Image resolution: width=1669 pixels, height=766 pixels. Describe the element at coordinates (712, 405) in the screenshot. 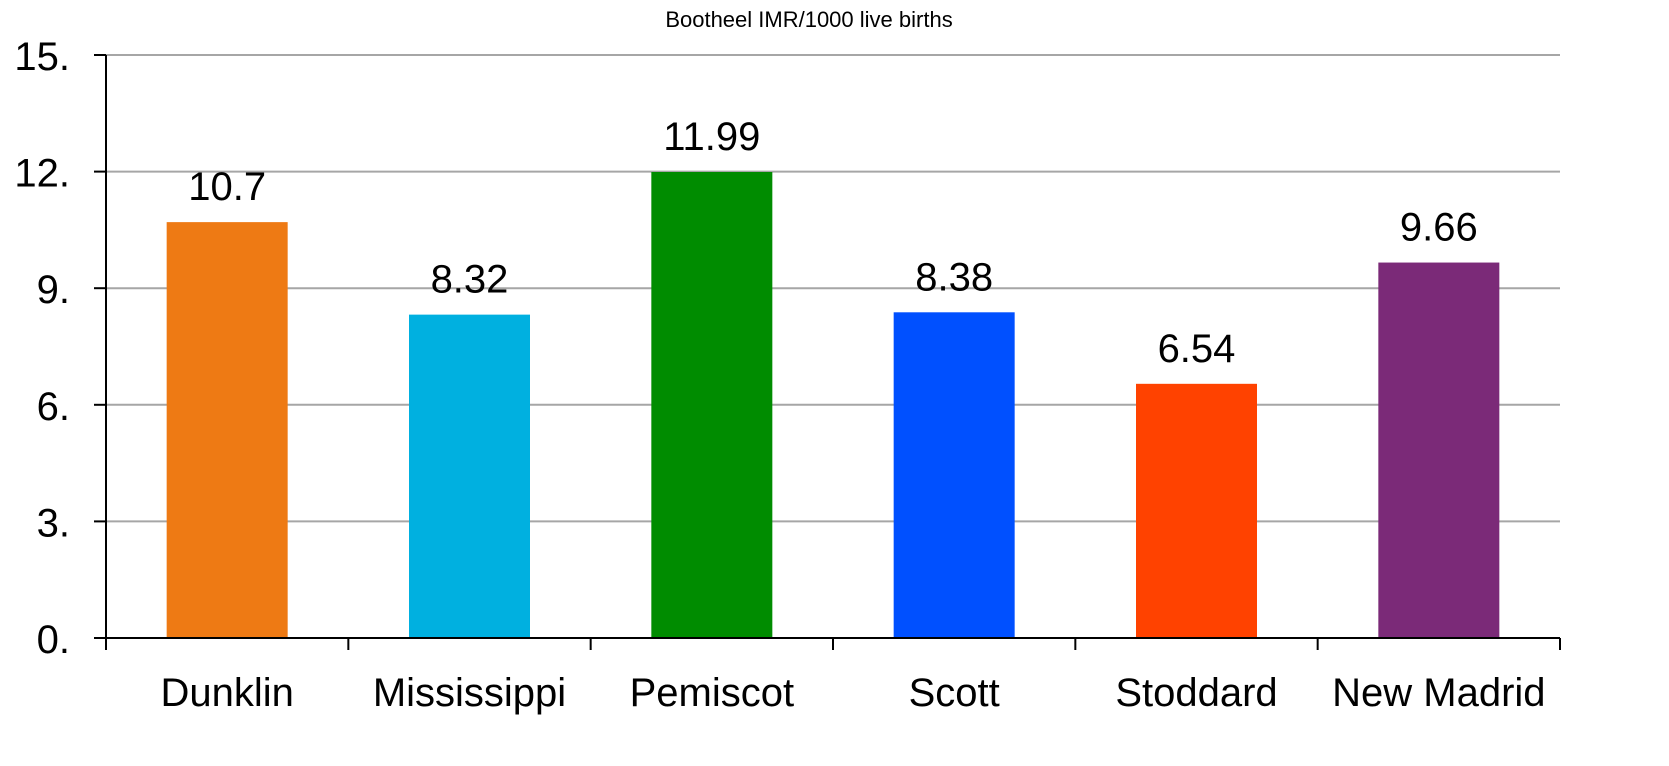

I see `bar-pemiscot` at that location.